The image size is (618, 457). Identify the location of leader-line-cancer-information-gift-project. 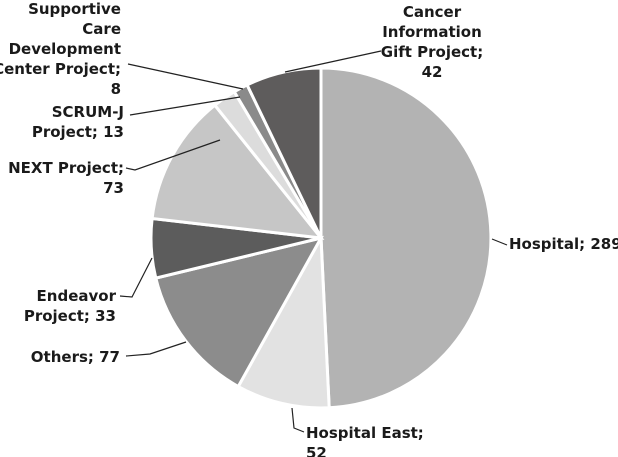
(333, 61).